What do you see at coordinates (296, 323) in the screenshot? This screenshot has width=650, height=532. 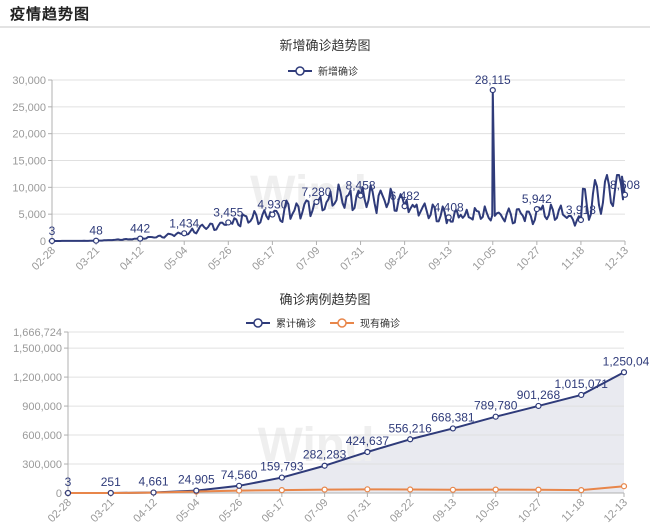 I see `legend-label: 累计确诊` at bounding box center [296, 323].